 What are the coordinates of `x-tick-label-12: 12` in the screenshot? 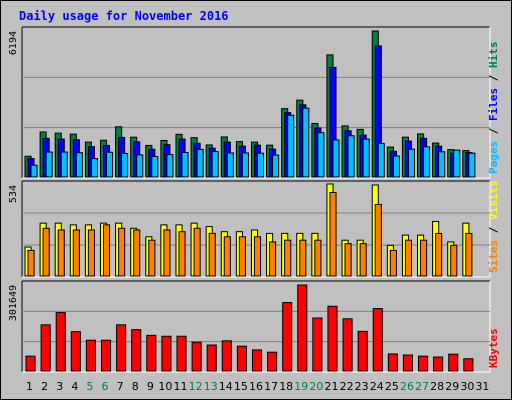 It's located at (196, 386).